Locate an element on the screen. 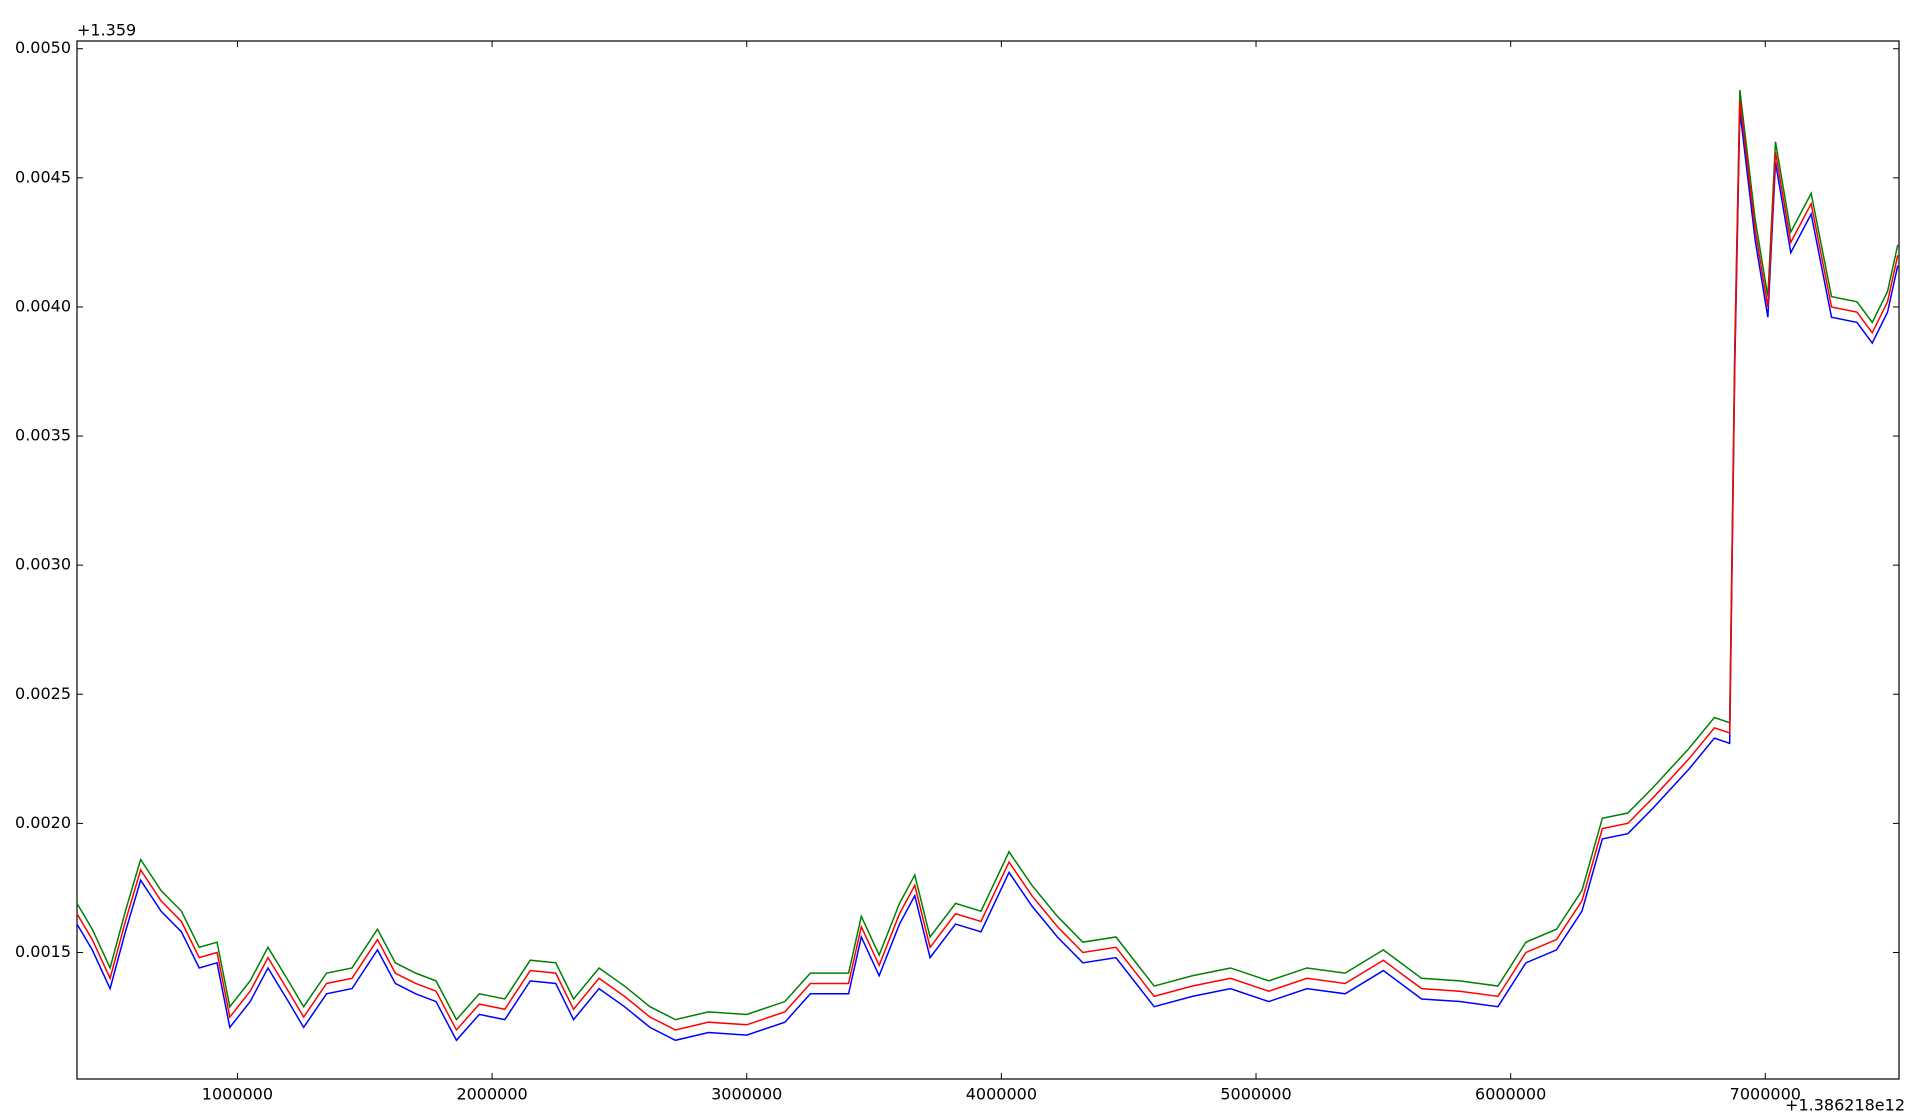 This screenshot has height=1116, width=1909. x-tick-label: 5000000 is located at coordinates (1255, 1094).